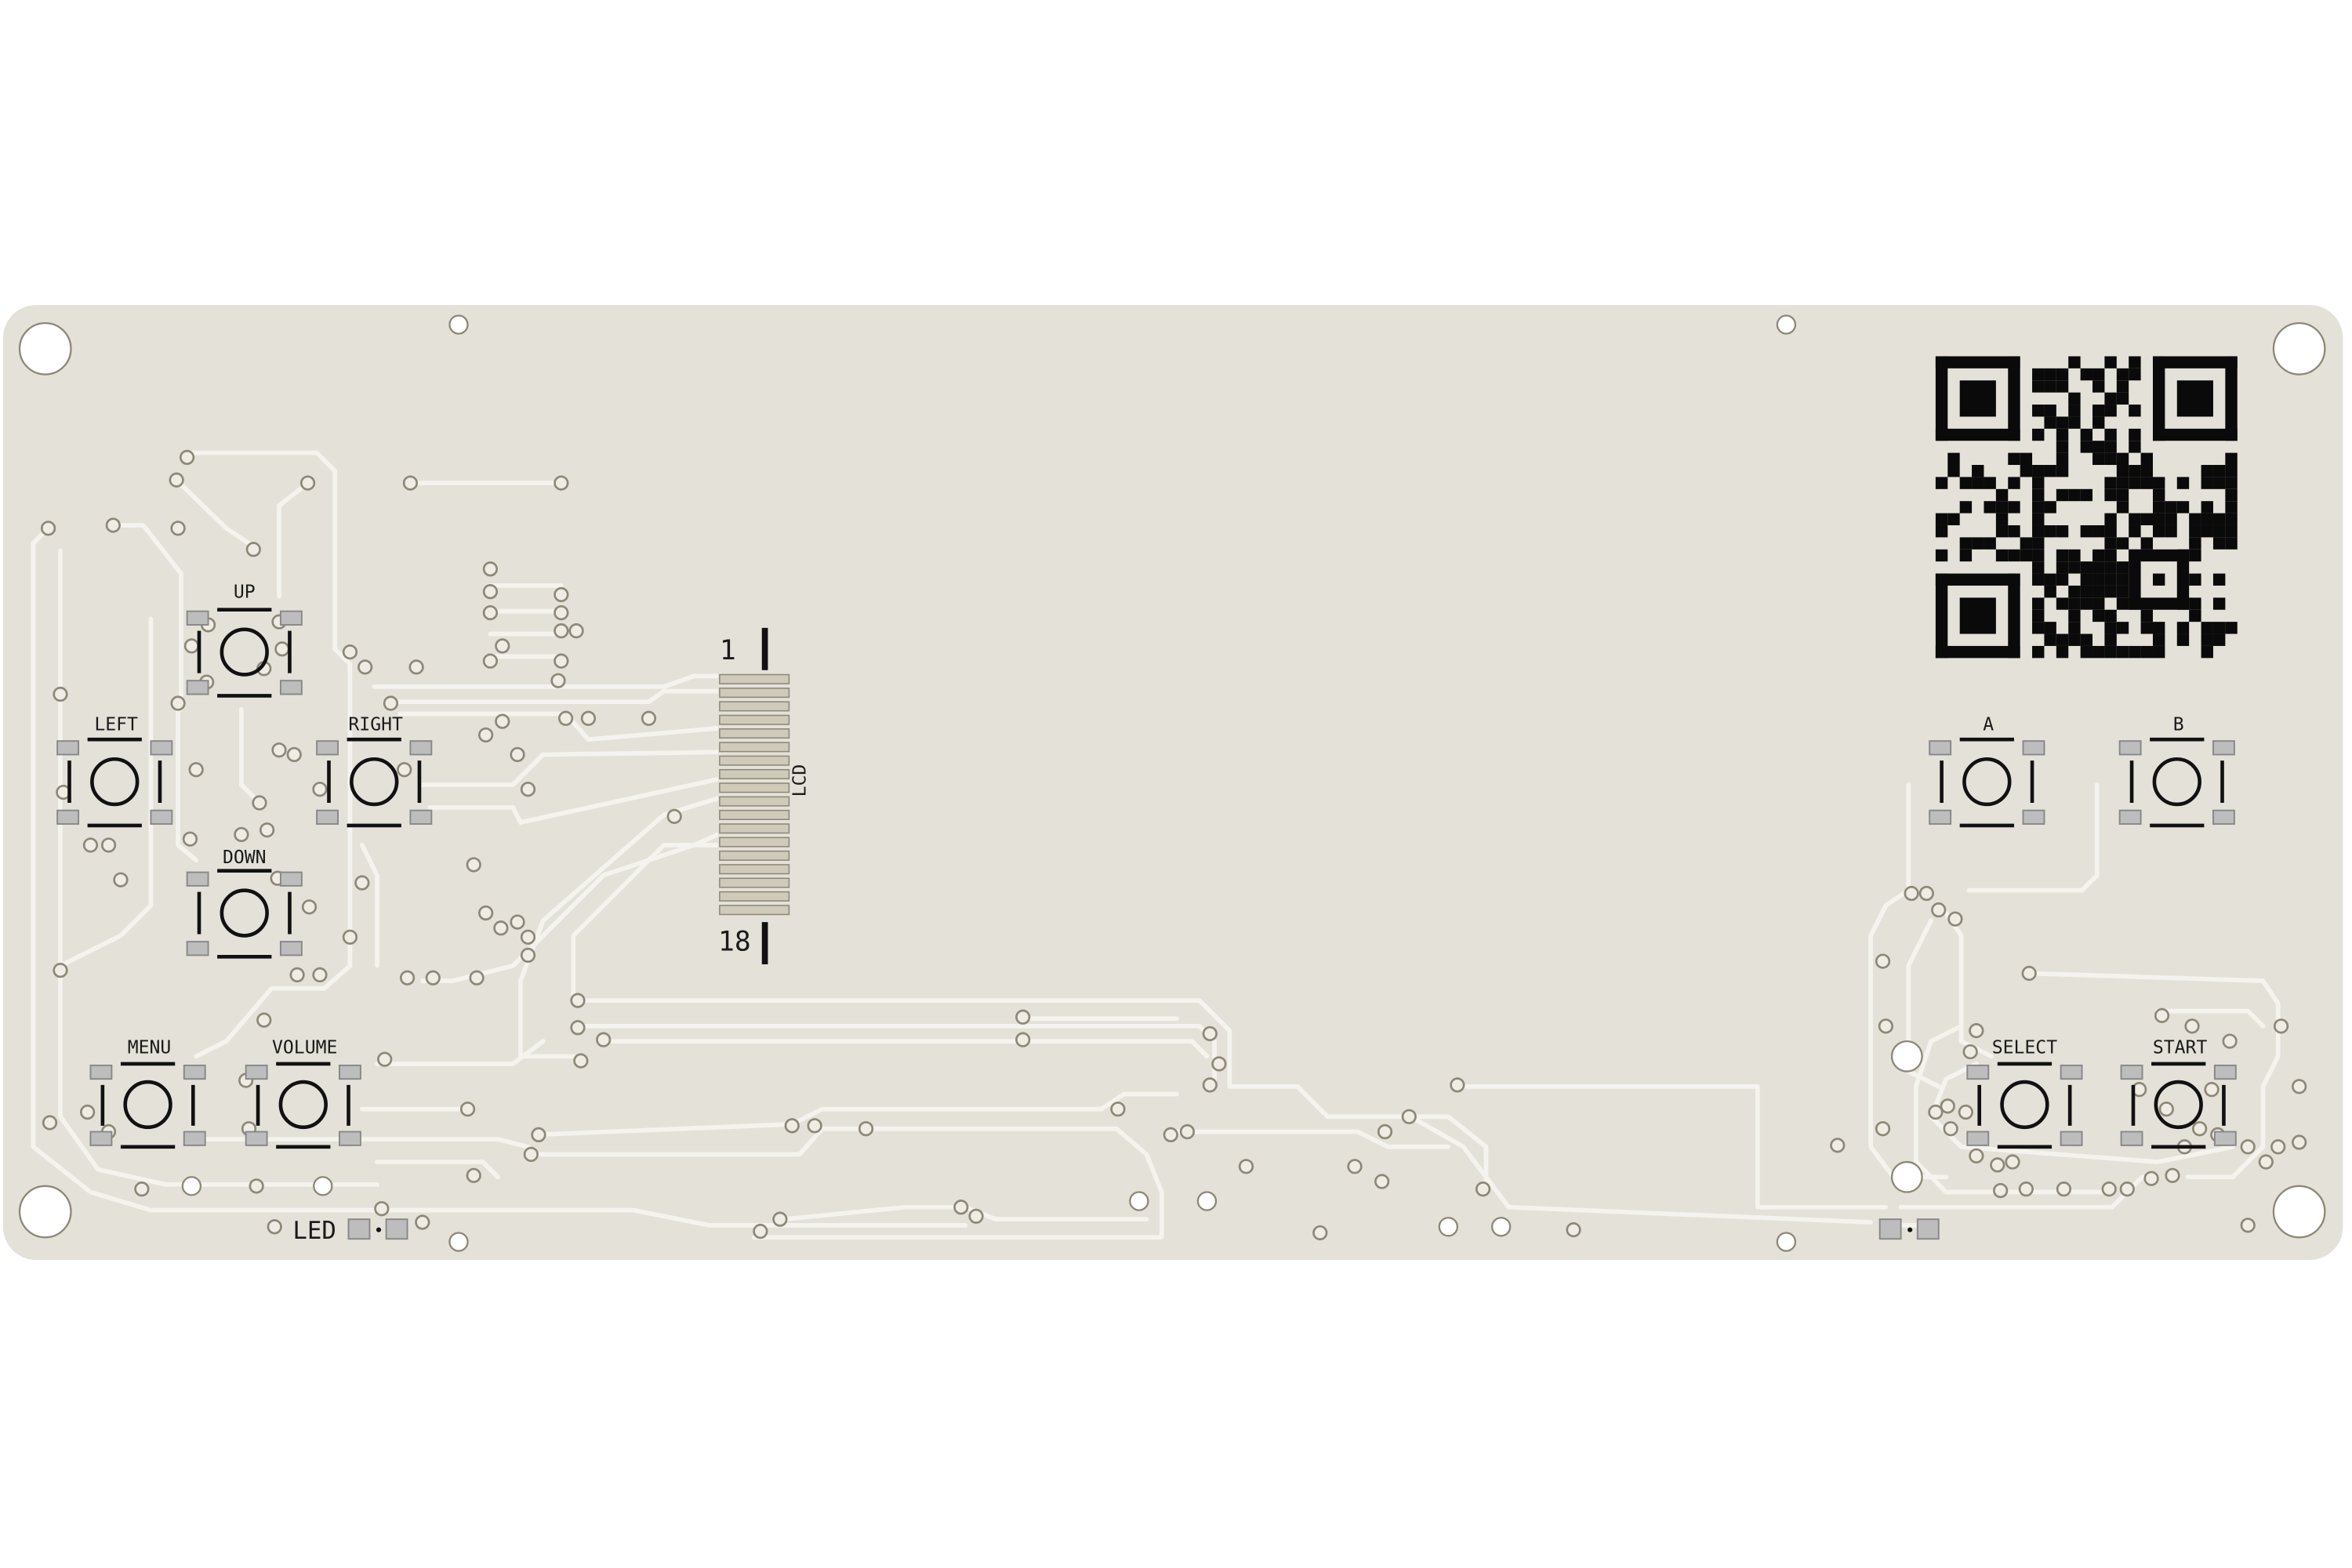 The height and width of the screenshot is (1568, 2352). I want to click on button-label-b: B, so click(2178, 725).